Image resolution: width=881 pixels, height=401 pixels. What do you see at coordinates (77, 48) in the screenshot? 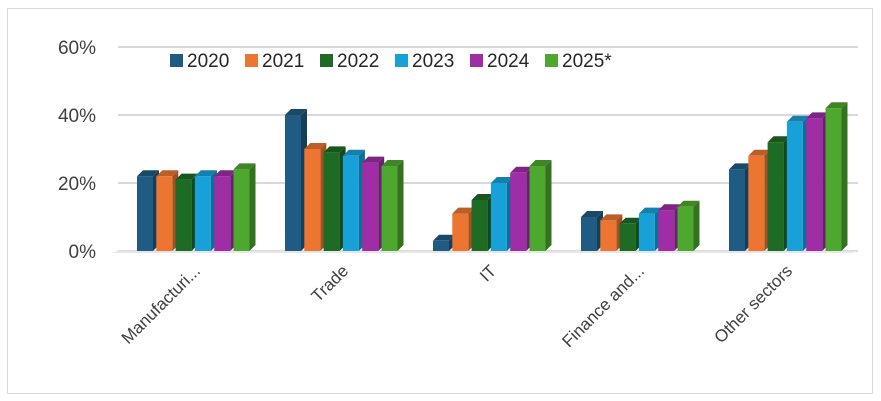
I see `y-tick-label: 60%` at bounding box center [77, 48].